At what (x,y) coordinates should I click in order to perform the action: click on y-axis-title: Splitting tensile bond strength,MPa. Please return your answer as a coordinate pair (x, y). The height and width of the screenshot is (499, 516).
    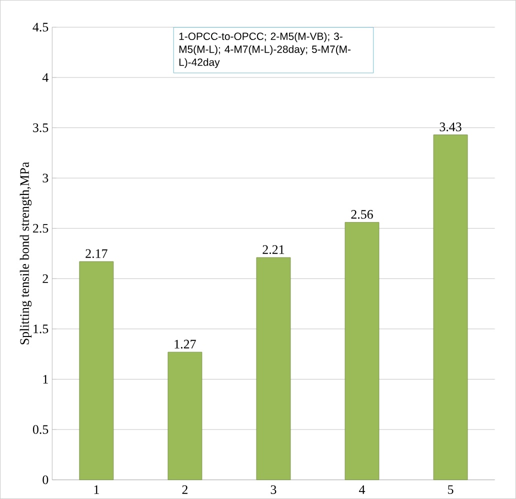
    Looking at the image, I should click on (26, 253).